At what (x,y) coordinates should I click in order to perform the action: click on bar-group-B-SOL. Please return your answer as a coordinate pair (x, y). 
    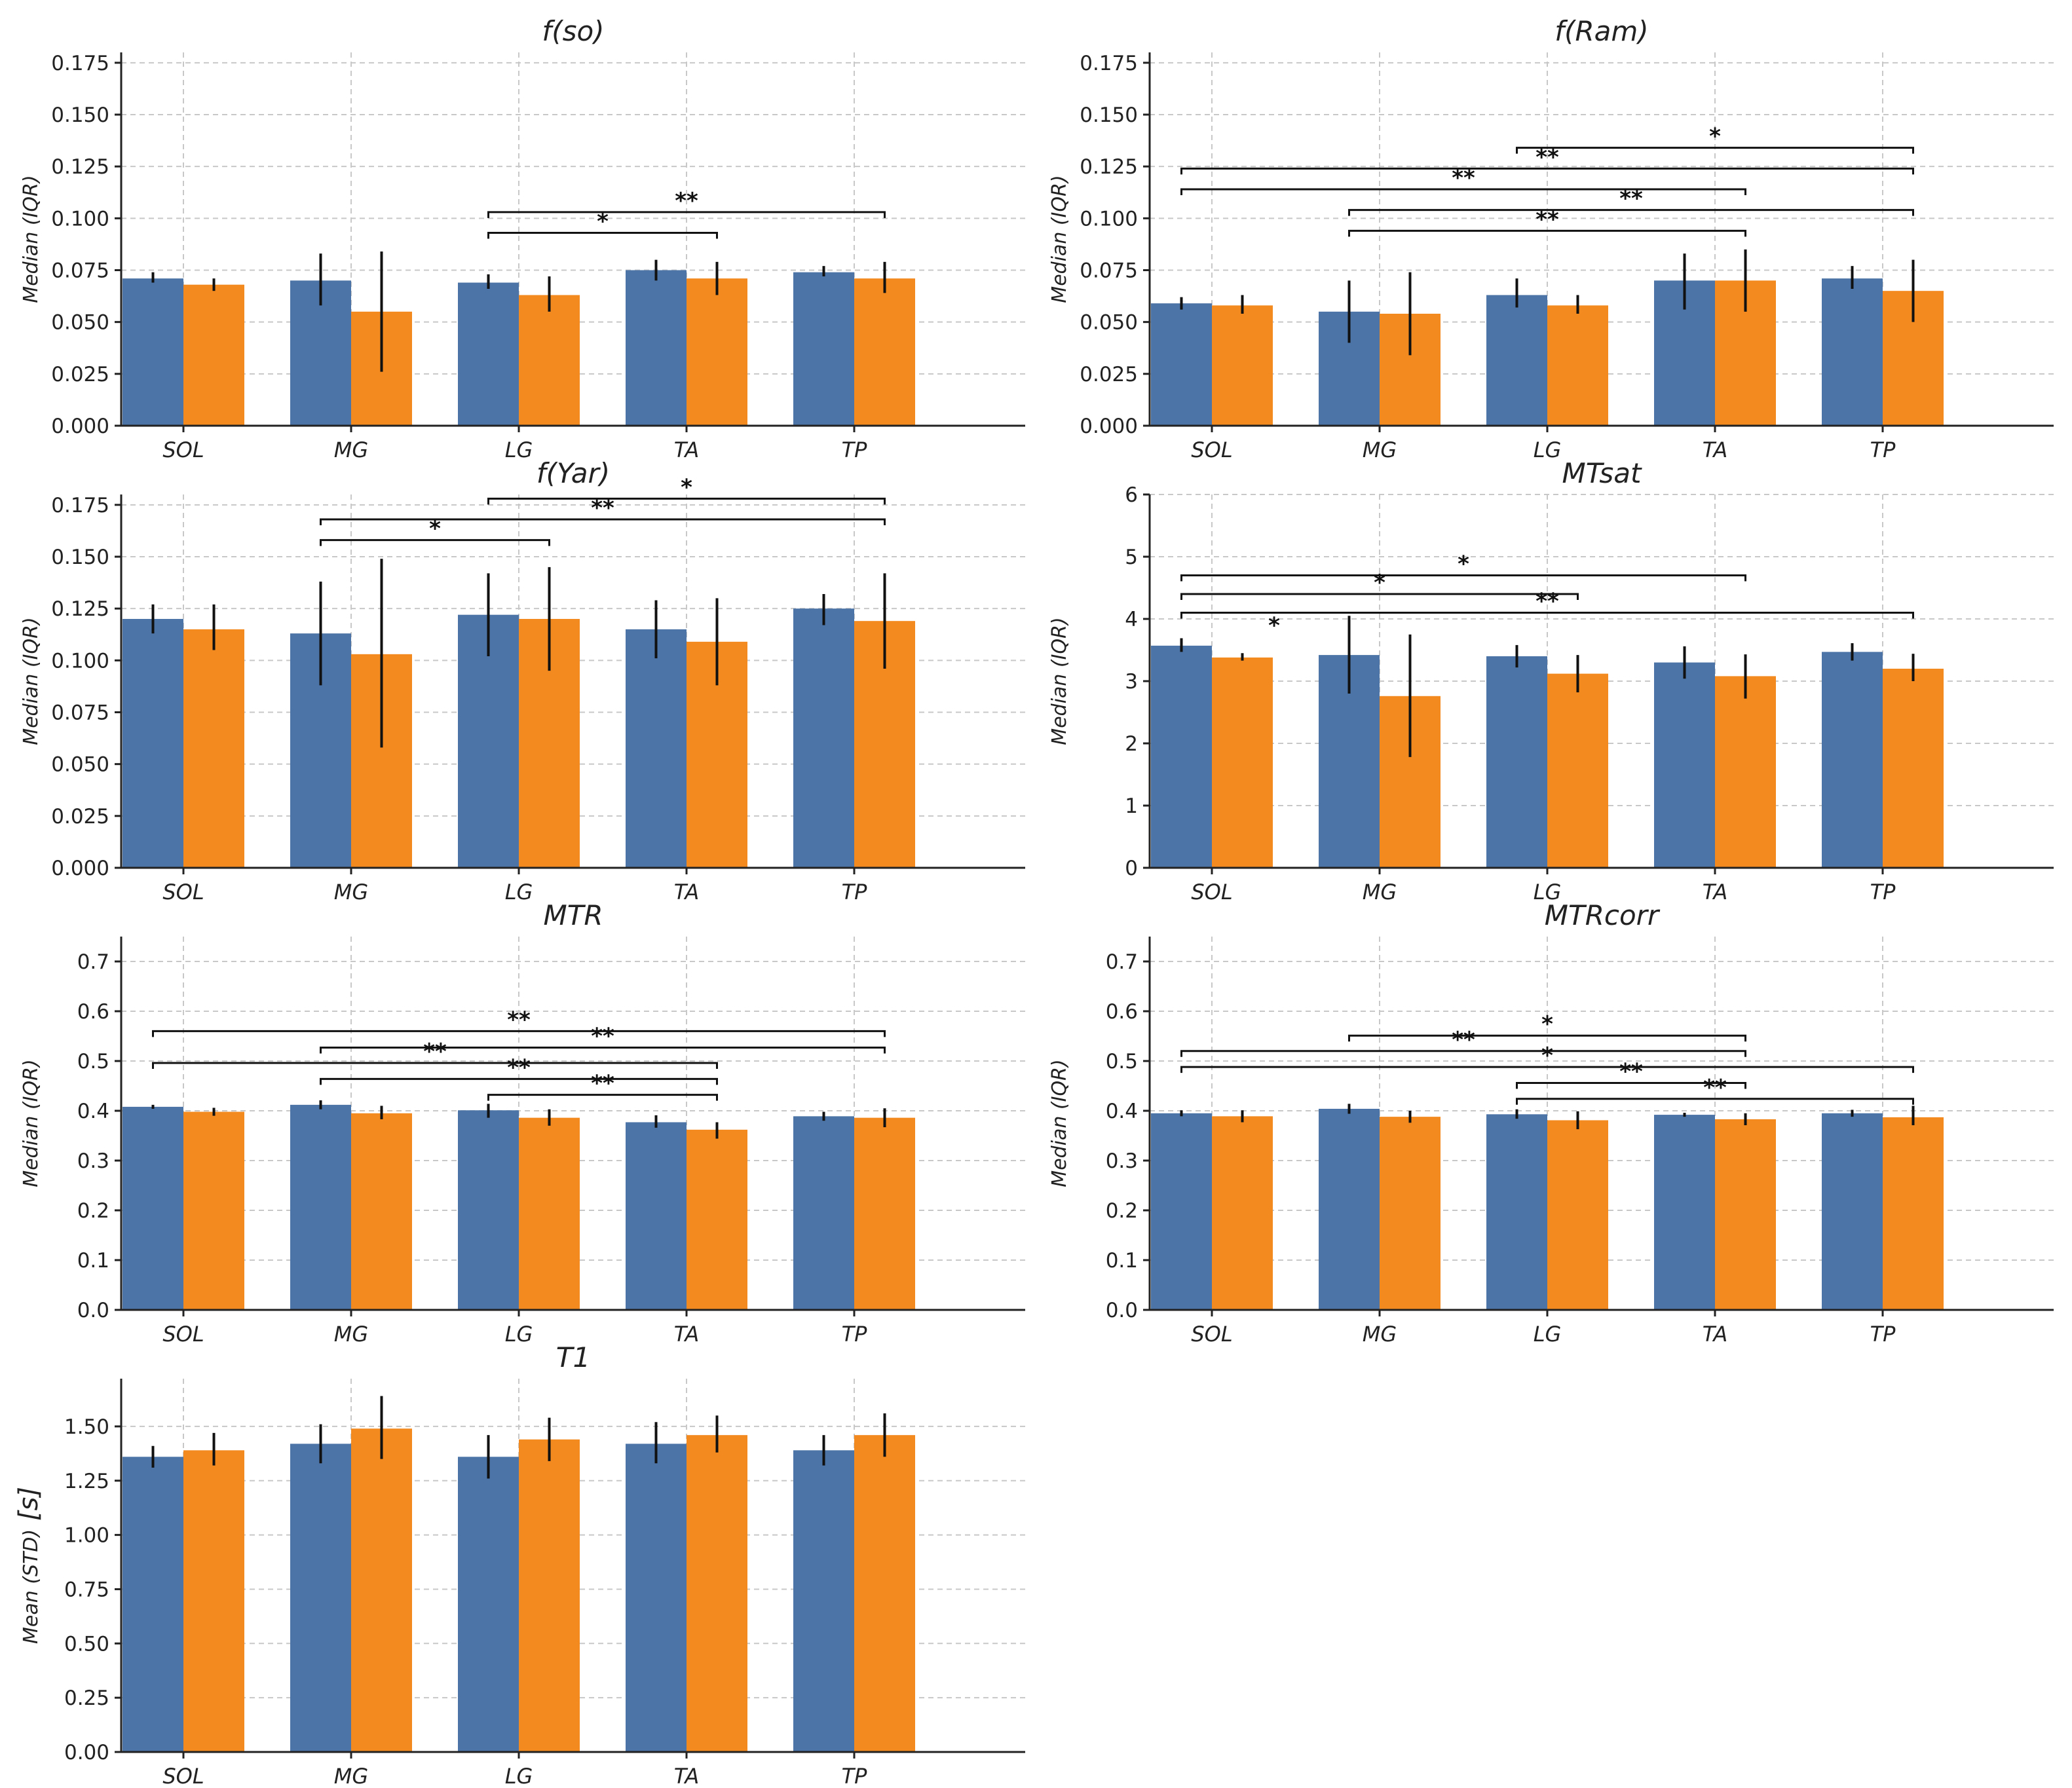
    Looking at the image, I should click on (213, 355).